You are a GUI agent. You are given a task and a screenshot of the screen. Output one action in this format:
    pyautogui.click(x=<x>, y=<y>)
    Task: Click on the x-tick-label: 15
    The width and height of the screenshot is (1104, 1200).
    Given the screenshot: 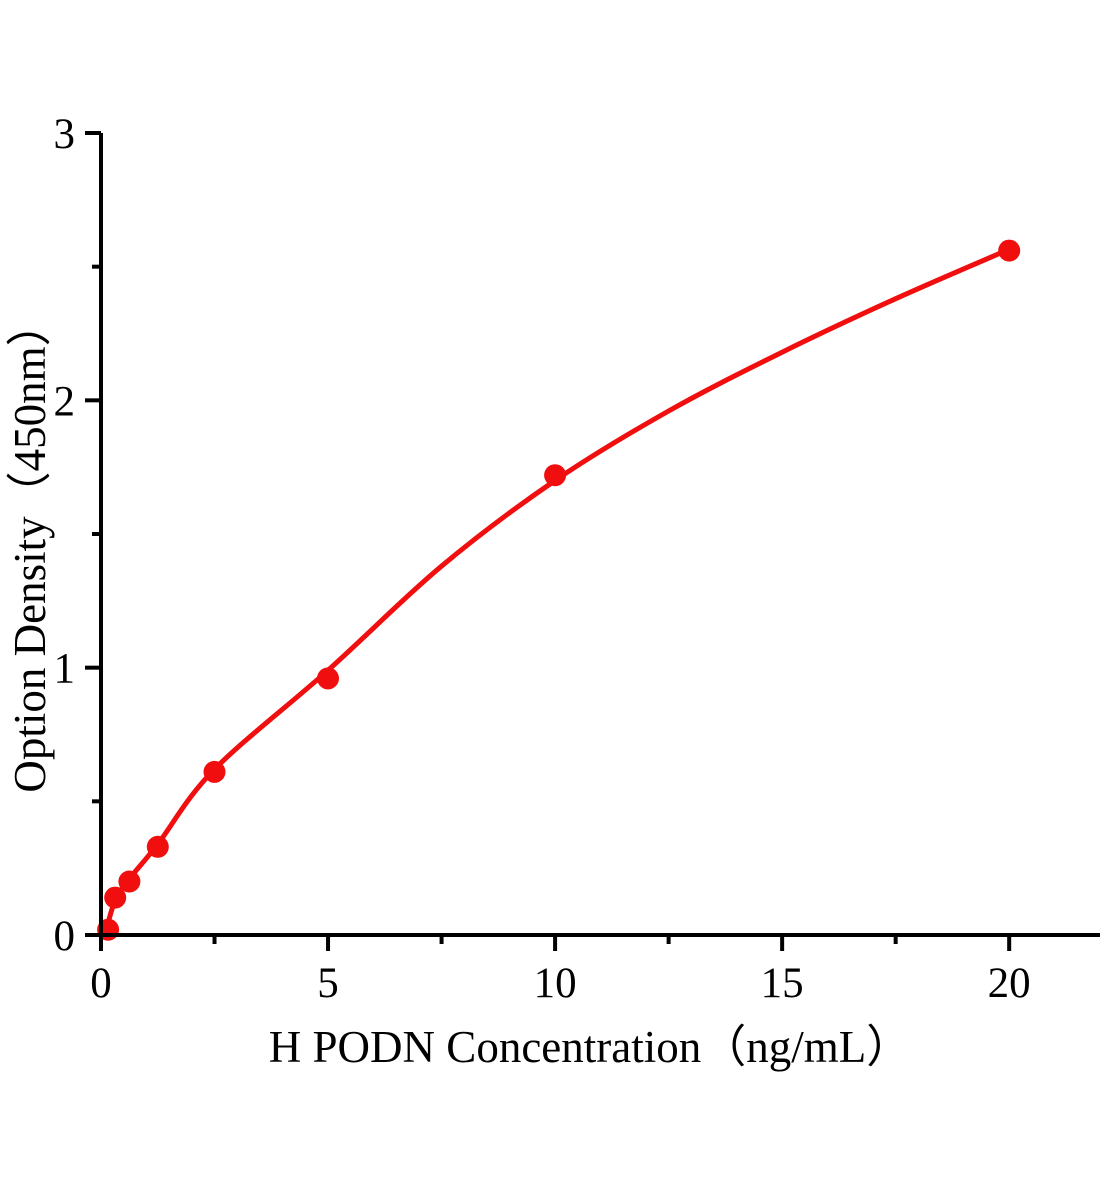 What is the action you would take?
    pyautogui.click(x=782, y=983)
    